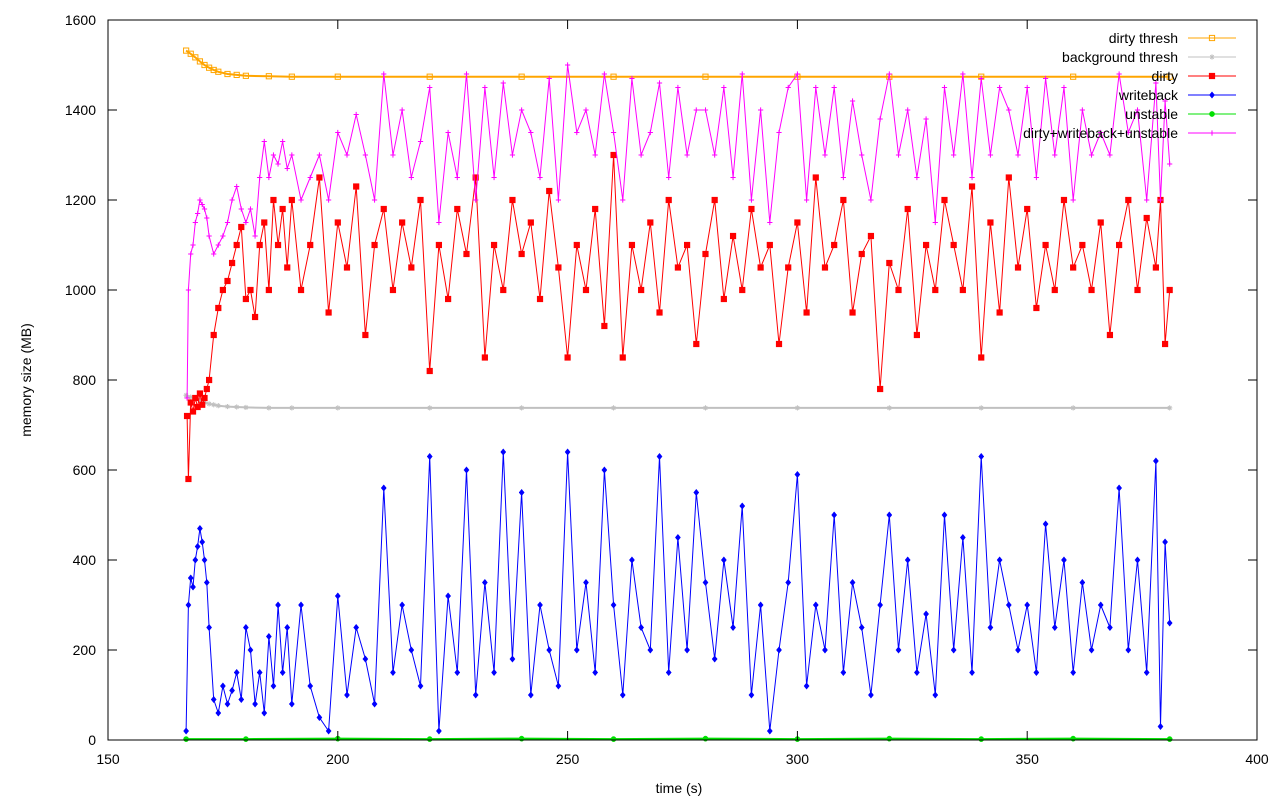  I want to click on y-tick-label: 1600, so click(80, 20).